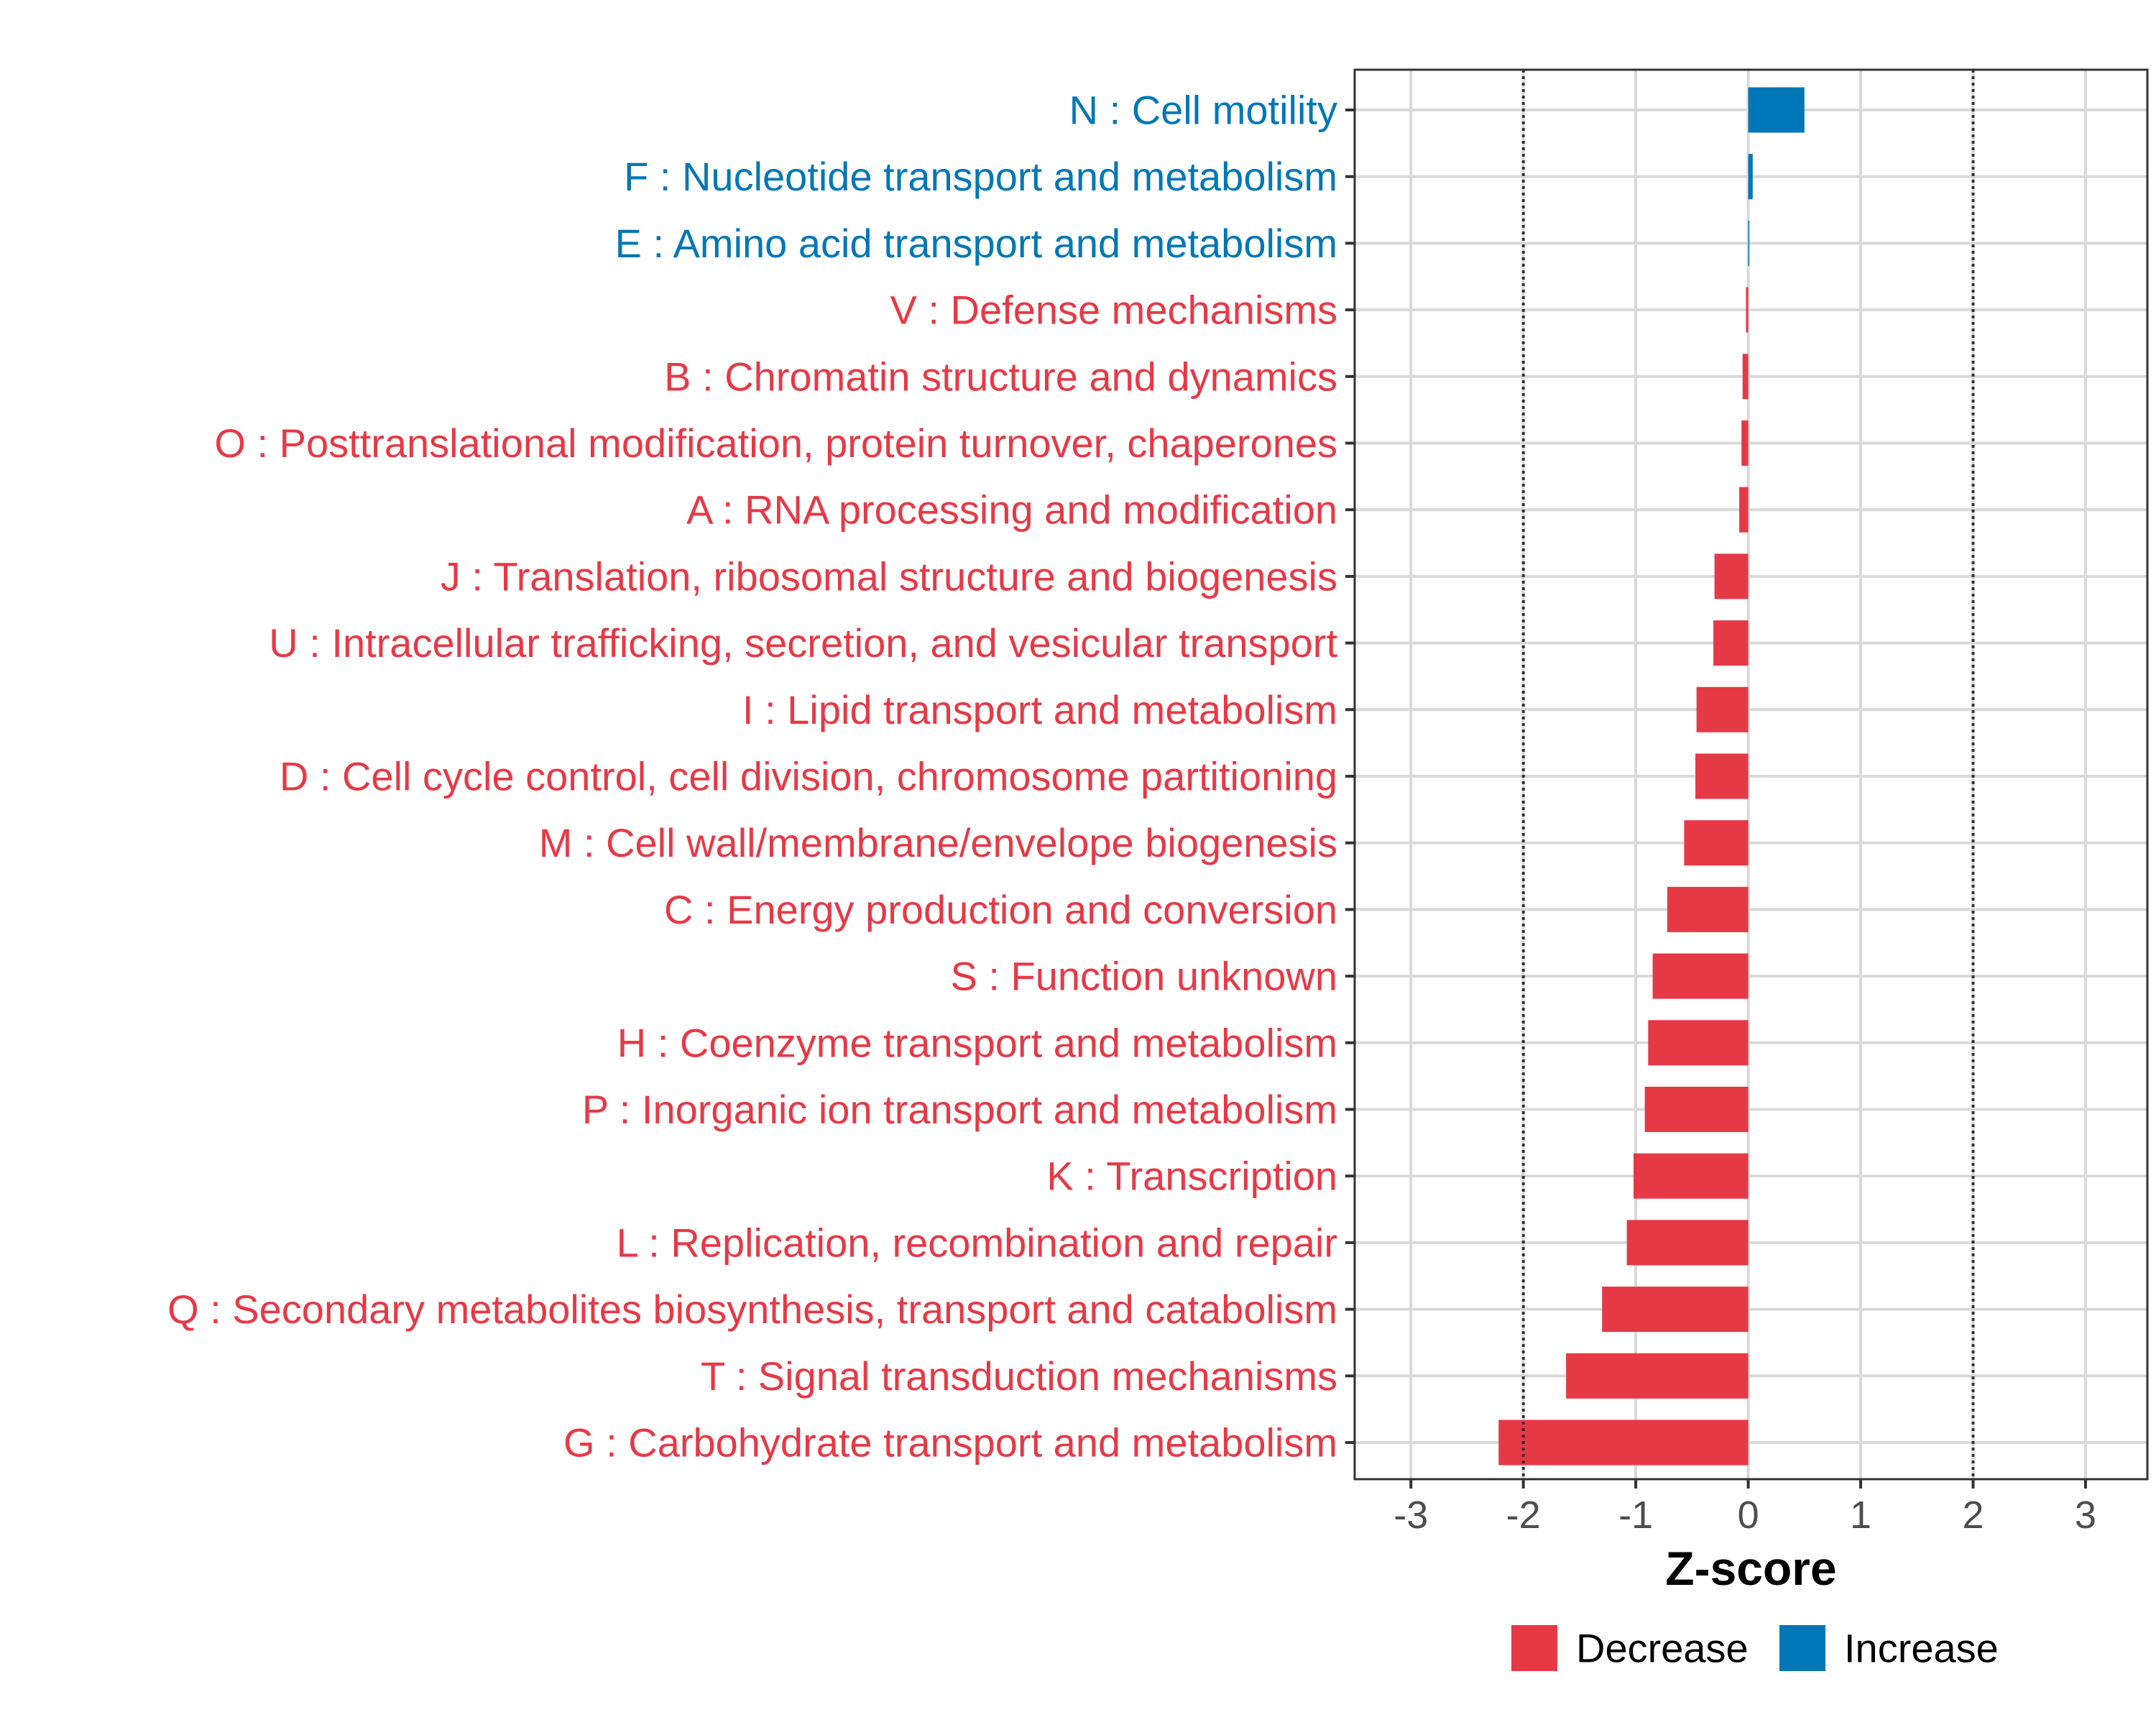 The height and width of the screenshot is (1725, 2156). What do you see at coordinates (1410, 1515) in the screenshot?
I see `x-tick-label: -3` at bounding box center [1410, 1515].